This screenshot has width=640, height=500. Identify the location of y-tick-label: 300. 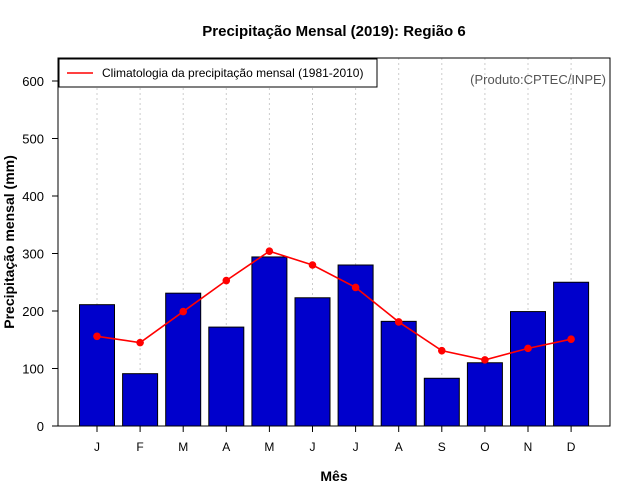
(33, 254).